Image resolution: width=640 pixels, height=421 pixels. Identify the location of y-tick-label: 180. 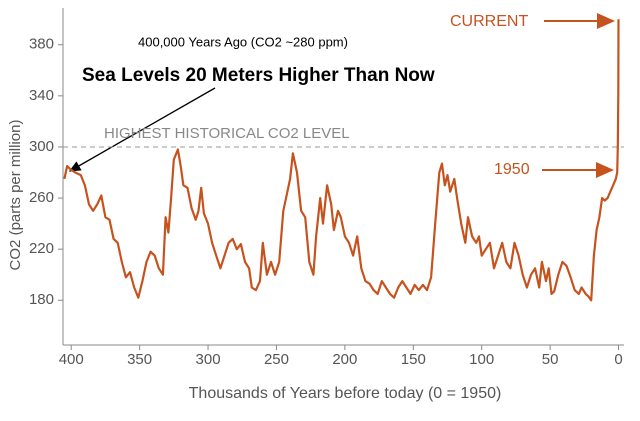
(41, 299).